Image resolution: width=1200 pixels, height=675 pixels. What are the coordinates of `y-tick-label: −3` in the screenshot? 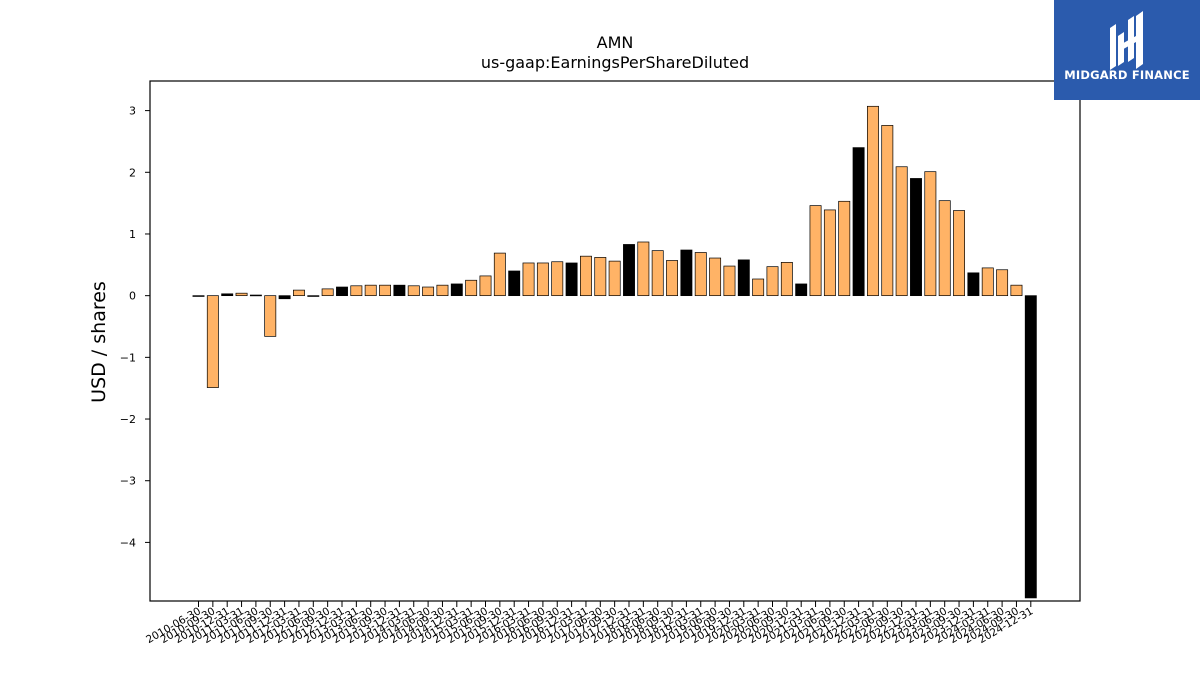 It's located at (128, 481).